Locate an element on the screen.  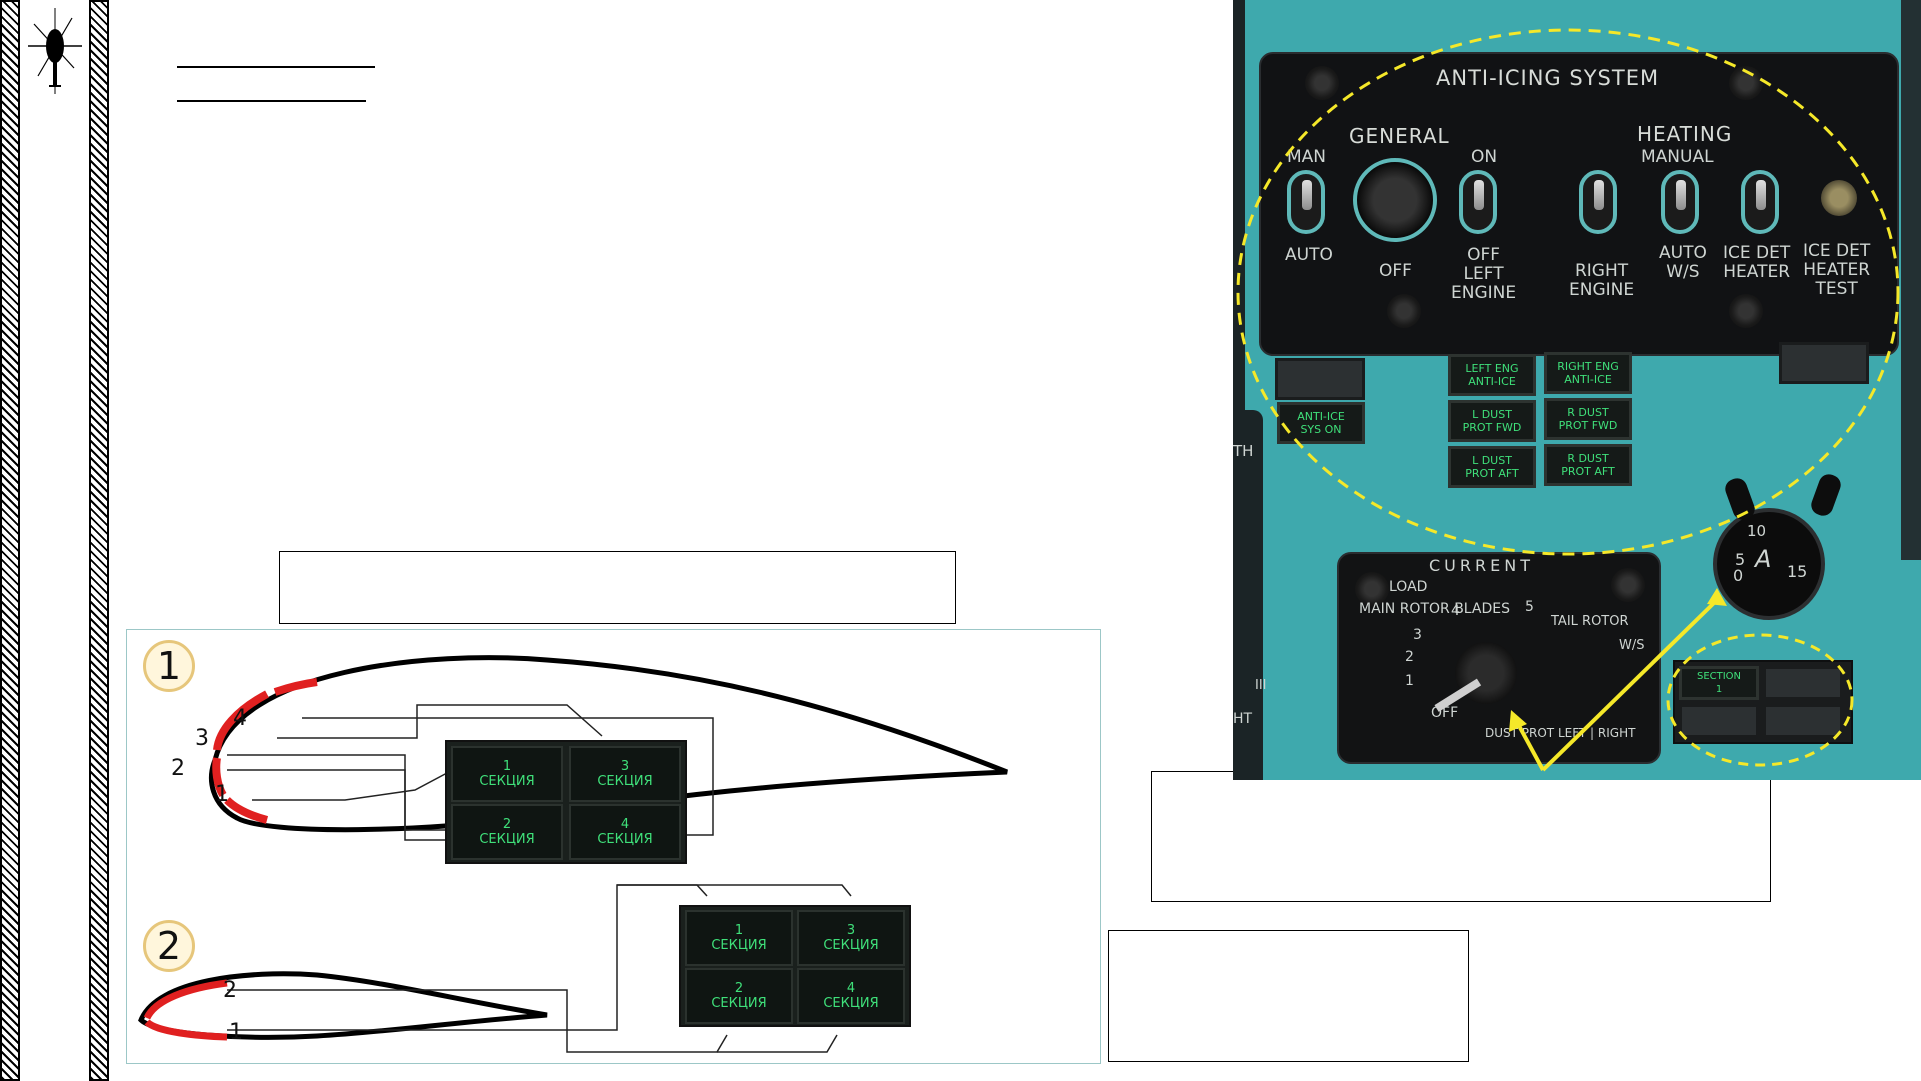
auto-ws-toggle is located at coordinates (1680, 202).